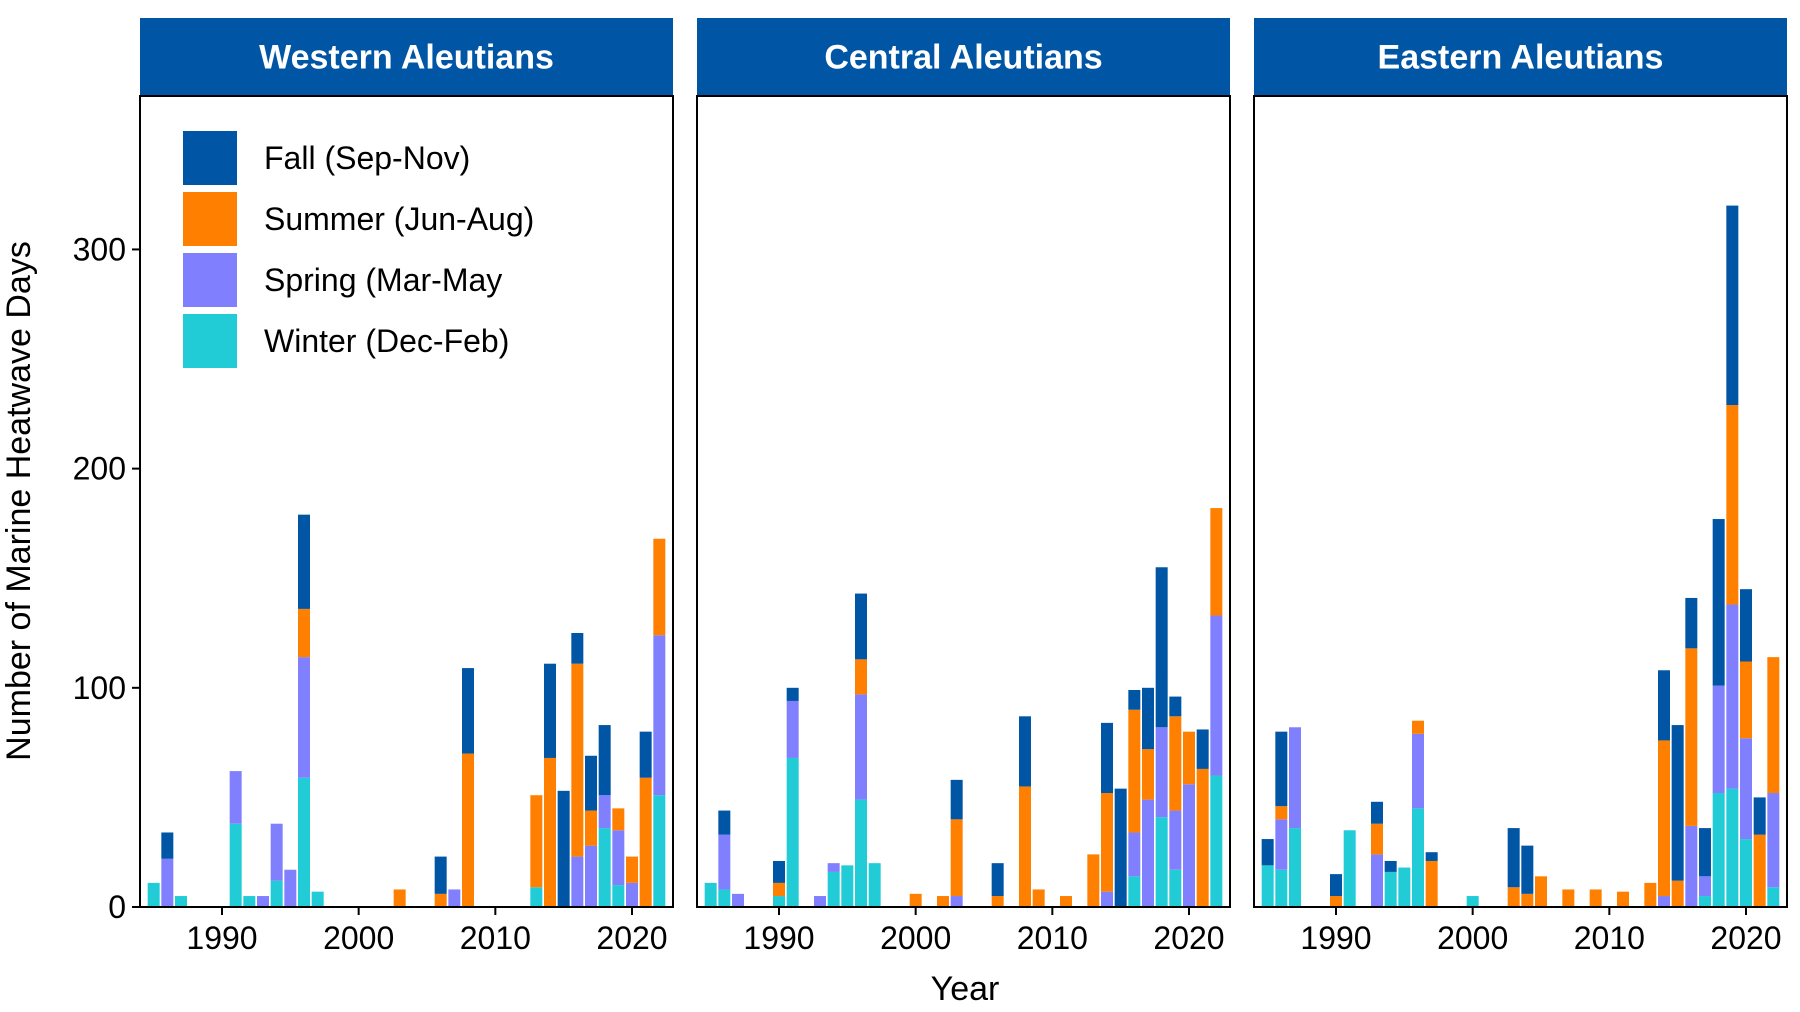  Describe the element at coordinates (1161, 647) in the screenshot. I see `bar-fall-2018` at that location.